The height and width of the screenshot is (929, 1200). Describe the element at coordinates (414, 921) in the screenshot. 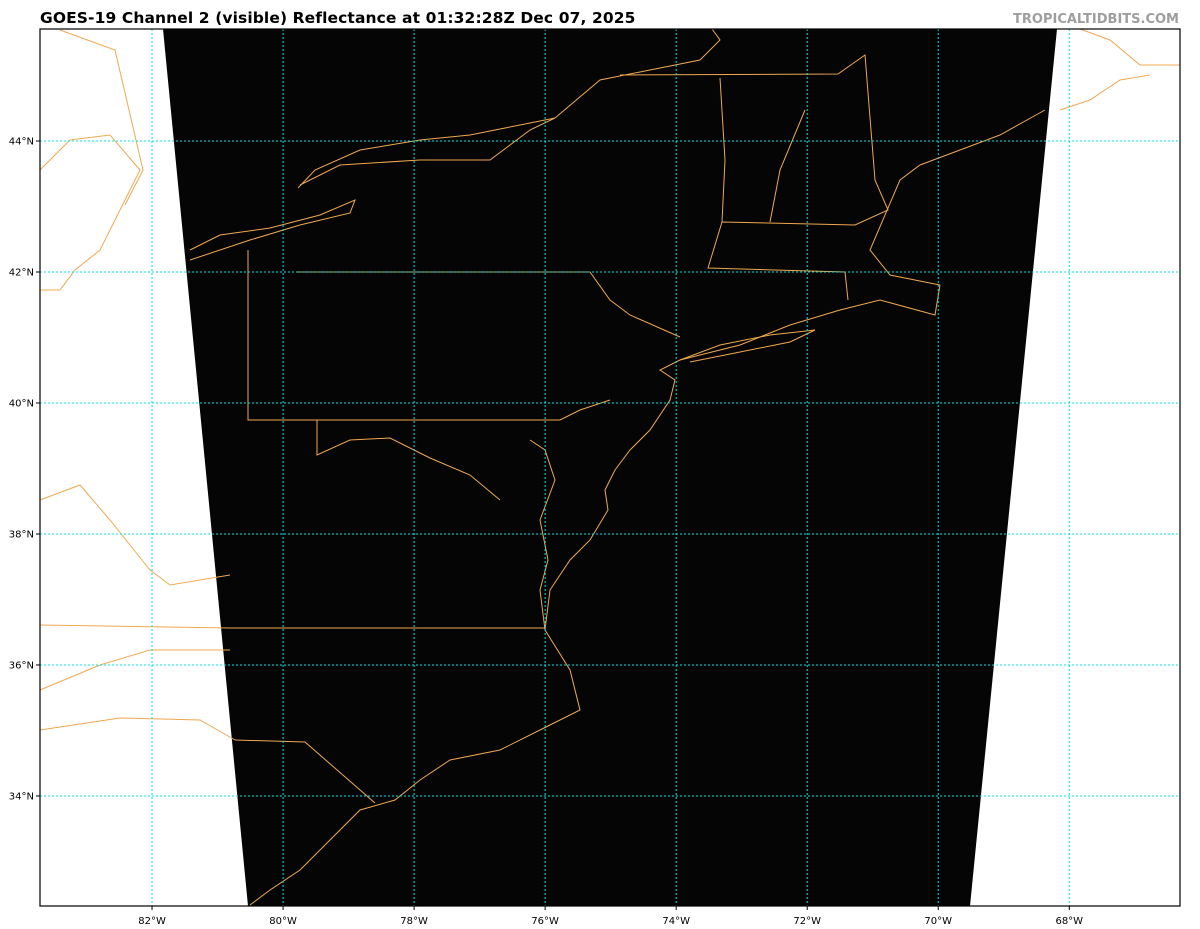

I see `longitude-tick-label: 78°W` at that location.